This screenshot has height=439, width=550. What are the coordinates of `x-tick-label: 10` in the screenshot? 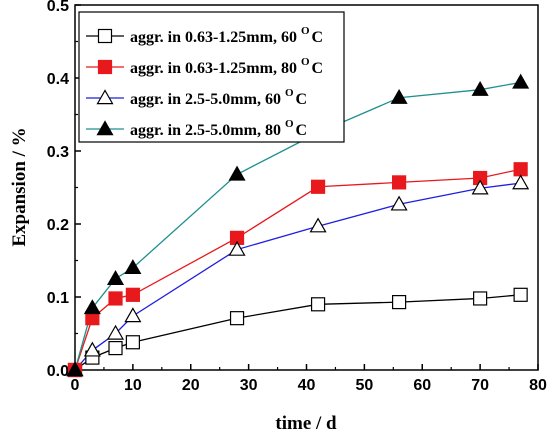 It's located at (133, 385).